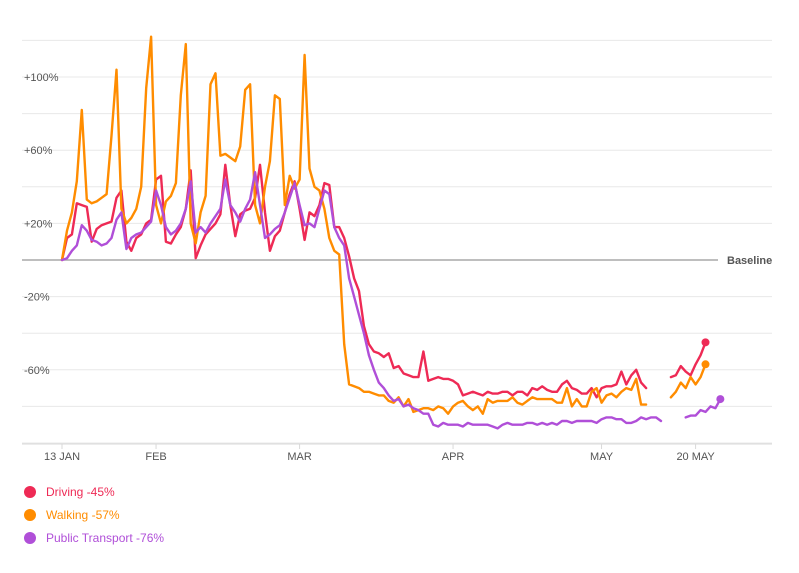 The width and height of the screenshot is (799, 573). I want to click on walking-dot-icon, so click(30, 514).